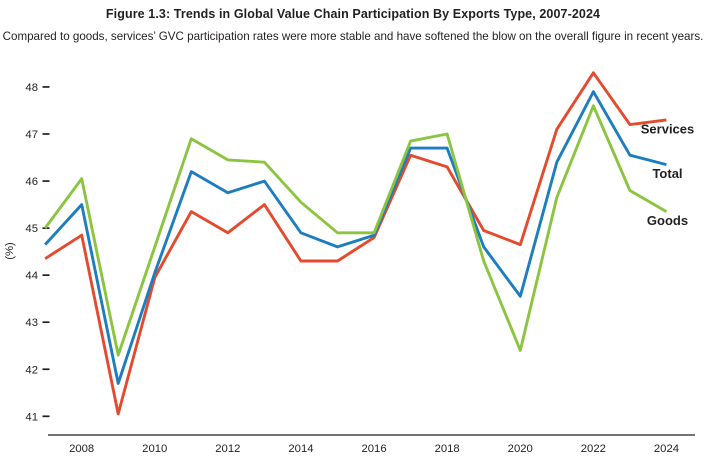  What do you see at coordinates (31, 229) in the screenshot?
I see `y-axis-tick-label: 45` at bounding box center [31, 229].